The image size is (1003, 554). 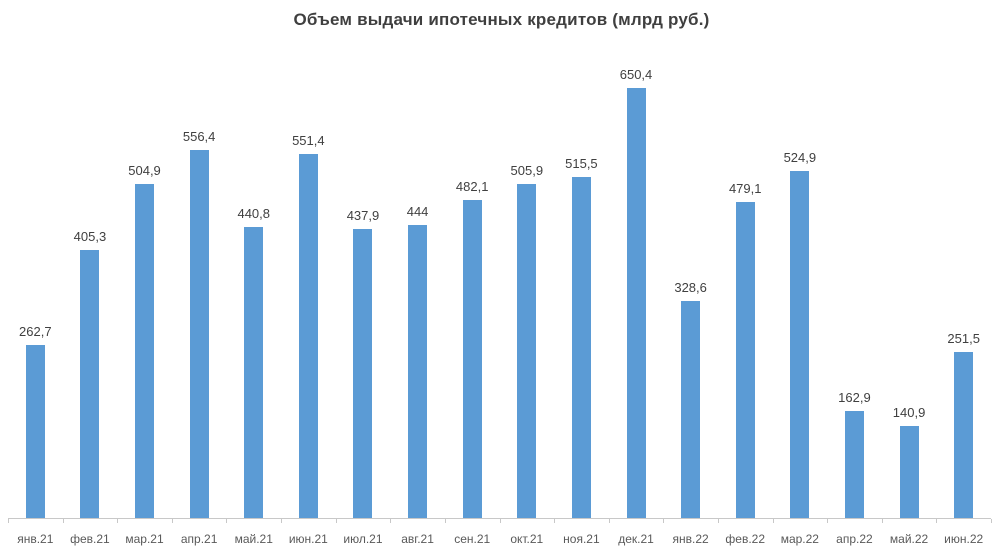 I want to click on bar-column: 440,8, so click(x=253, y=362).